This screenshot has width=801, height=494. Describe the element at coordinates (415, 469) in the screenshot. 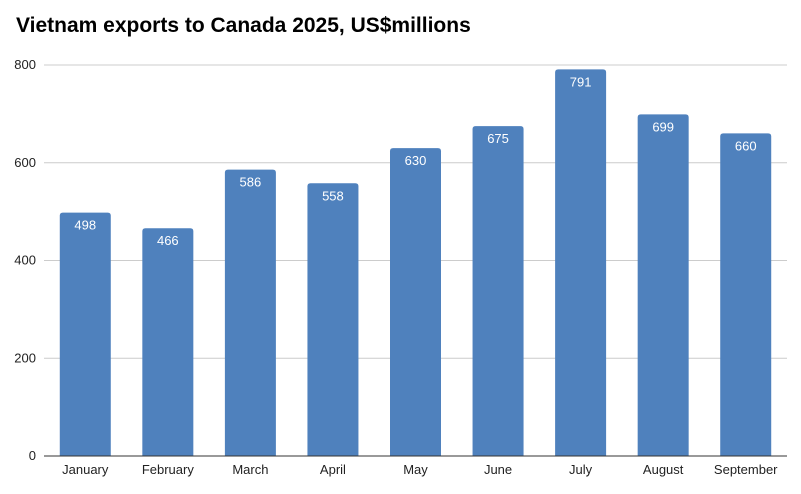

I see `x-tick-label-may: May` at that location.